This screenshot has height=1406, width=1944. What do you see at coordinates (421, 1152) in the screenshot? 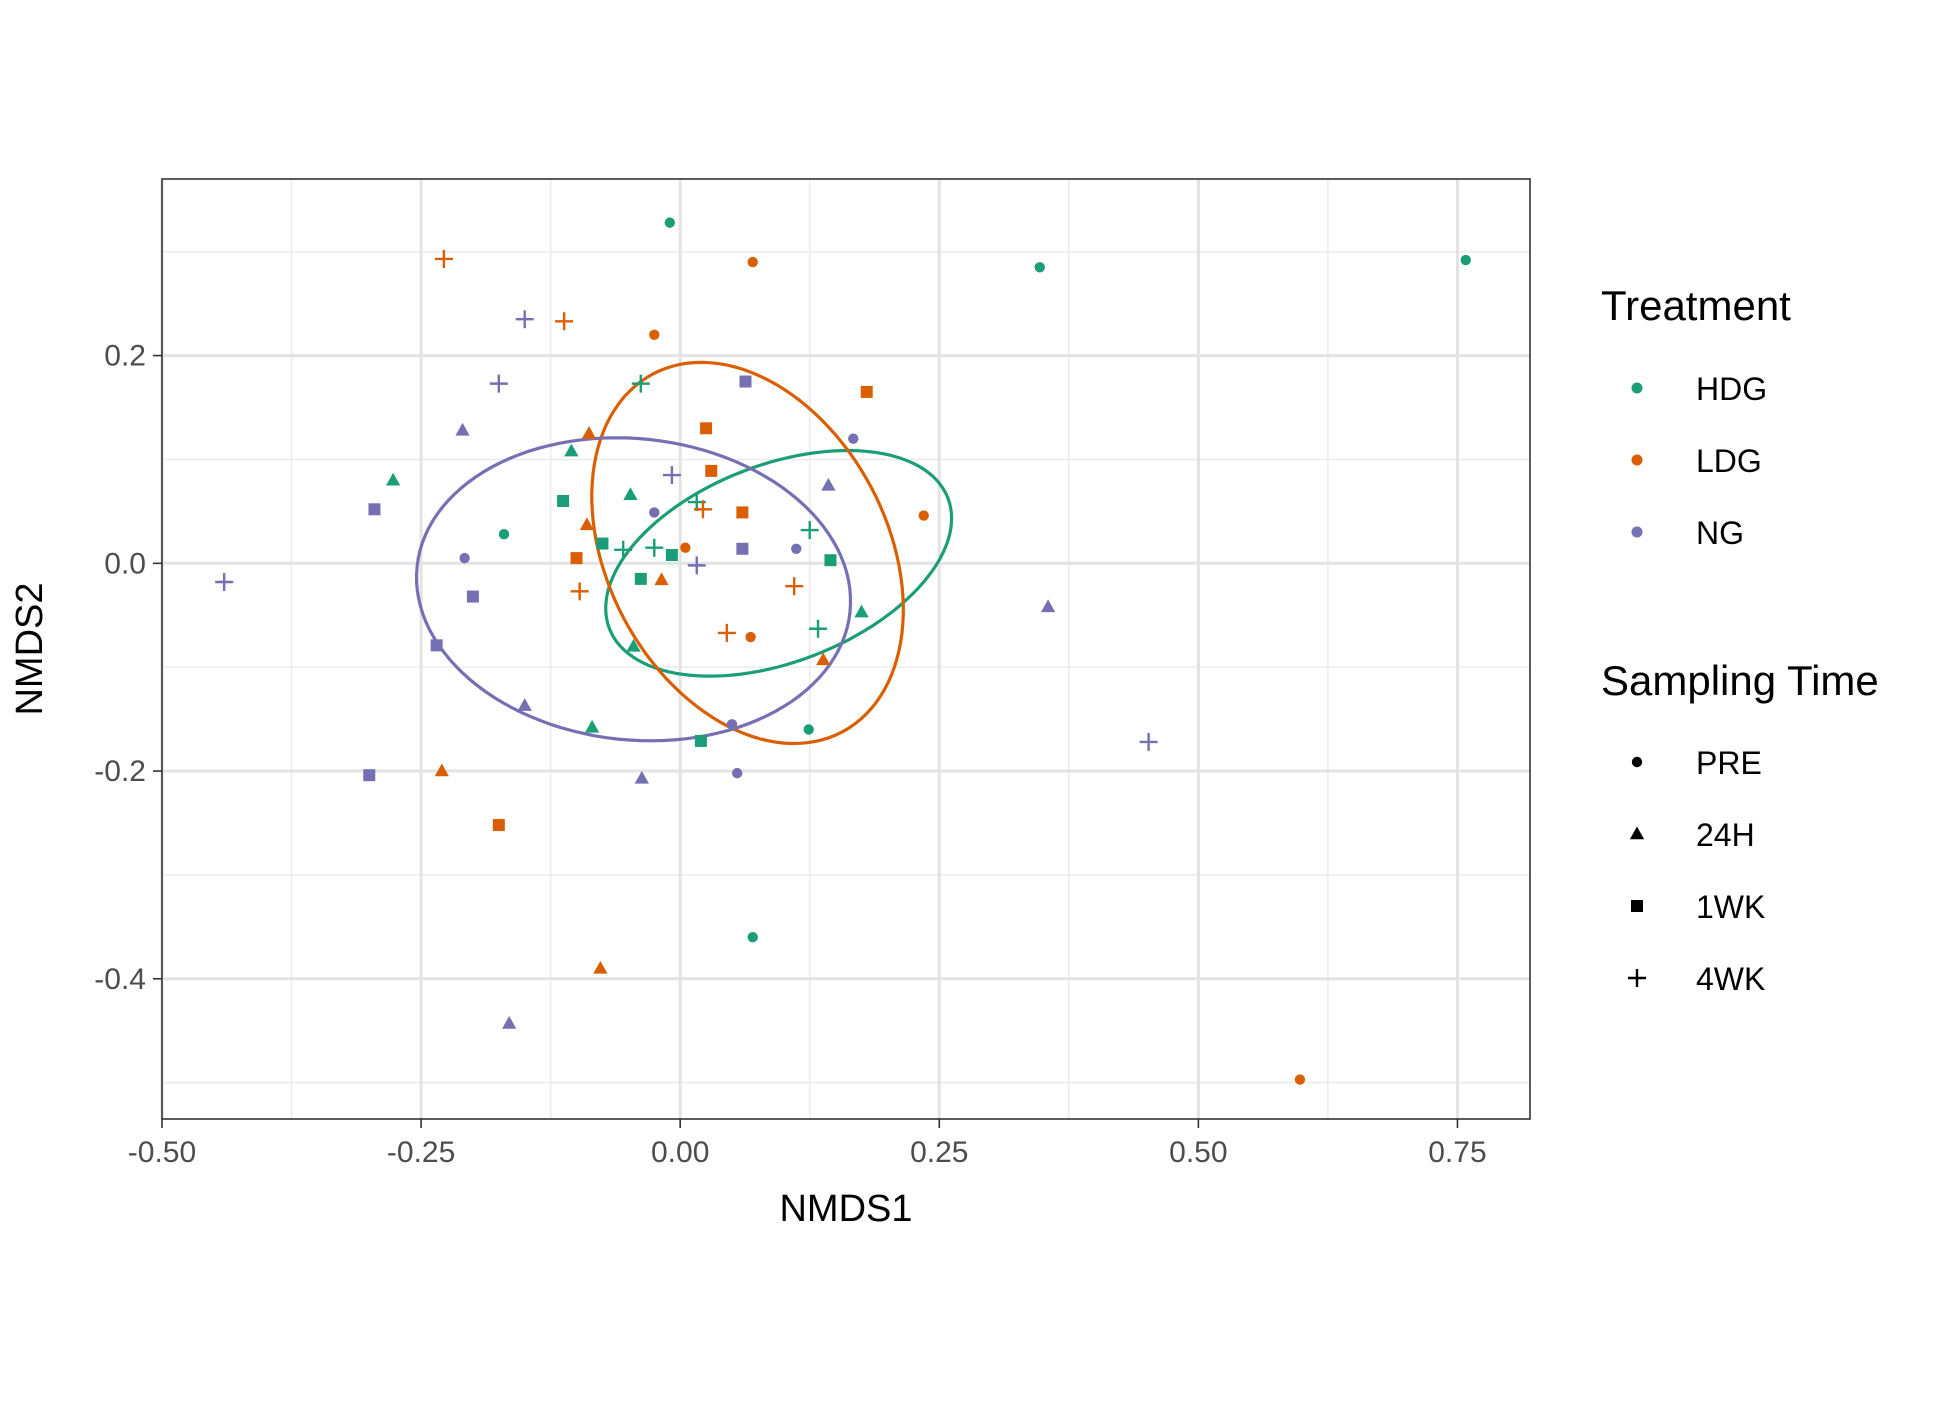
I see `x-tick-label: -0.25` at bounding box center [421, 1152].